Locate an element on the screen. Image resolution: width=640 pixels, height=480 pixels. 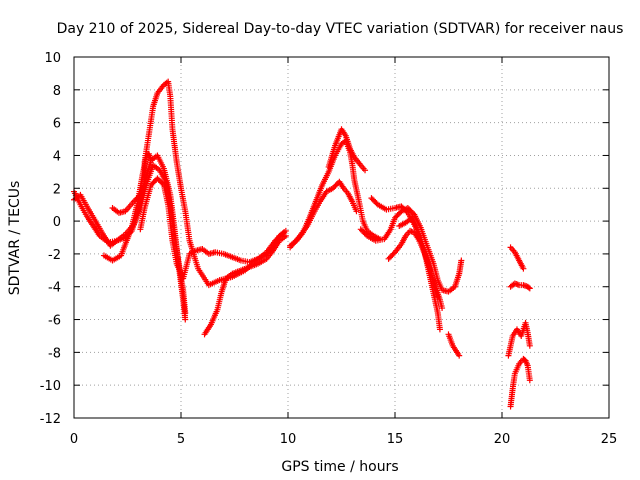
y-tick-label: -8 is located at coordinates (54, 353).